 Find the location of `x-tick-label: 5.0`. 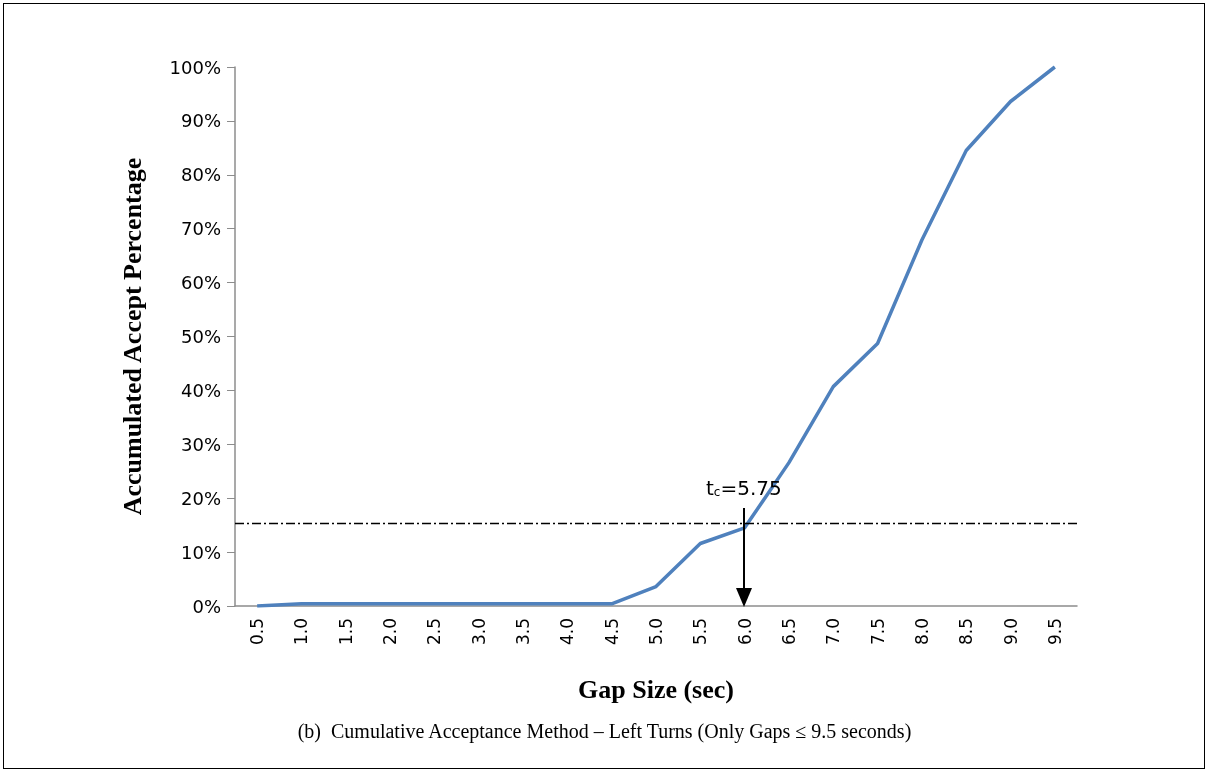

x-tick-label: 5.0 is located at coordinates (656, 632).